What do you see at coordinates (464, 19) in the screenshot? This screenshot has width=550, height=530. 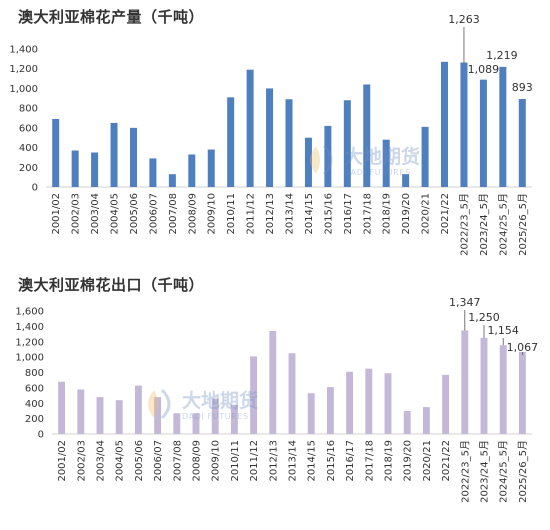 I see `data-label: 1,263` at bounding box center [464, 19].